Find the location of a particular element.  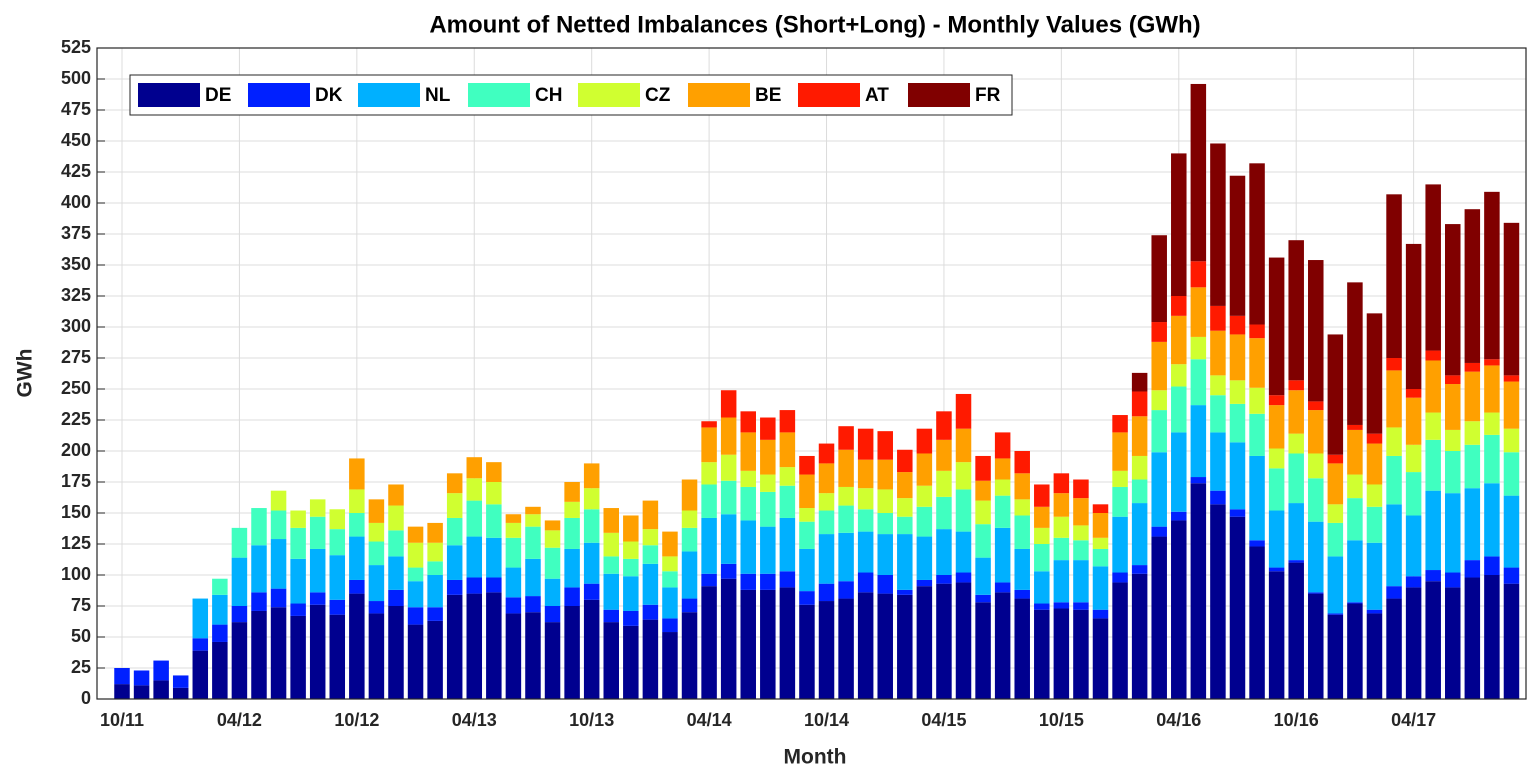

x-tick-label: 10/12 is located at coordinates (356, 720).